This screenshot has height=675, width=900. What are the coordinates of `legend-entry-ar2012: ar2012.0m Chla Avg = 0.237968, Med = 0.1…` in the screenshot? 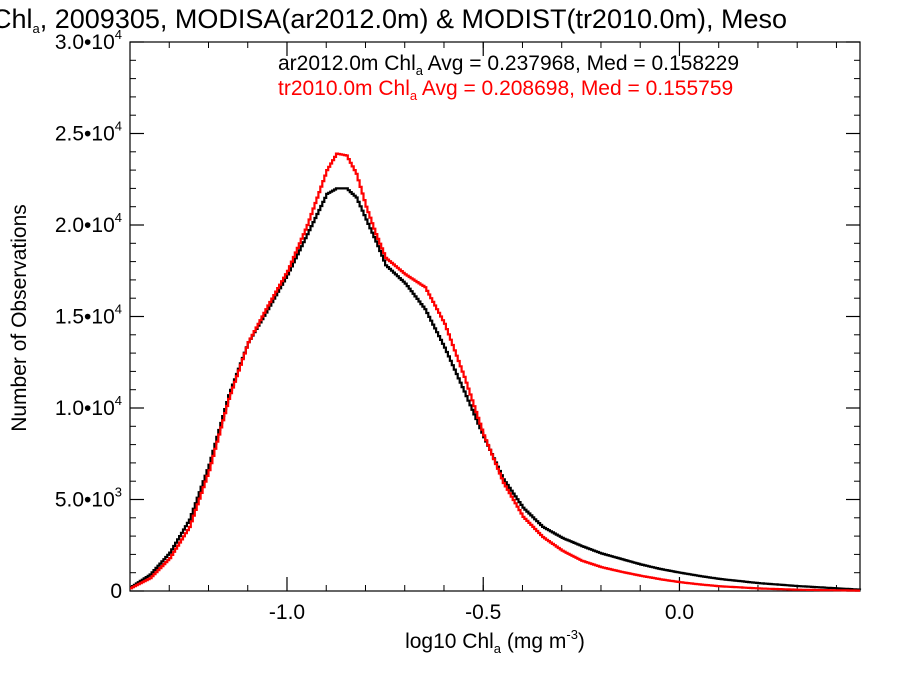 It's located at (509, 65).